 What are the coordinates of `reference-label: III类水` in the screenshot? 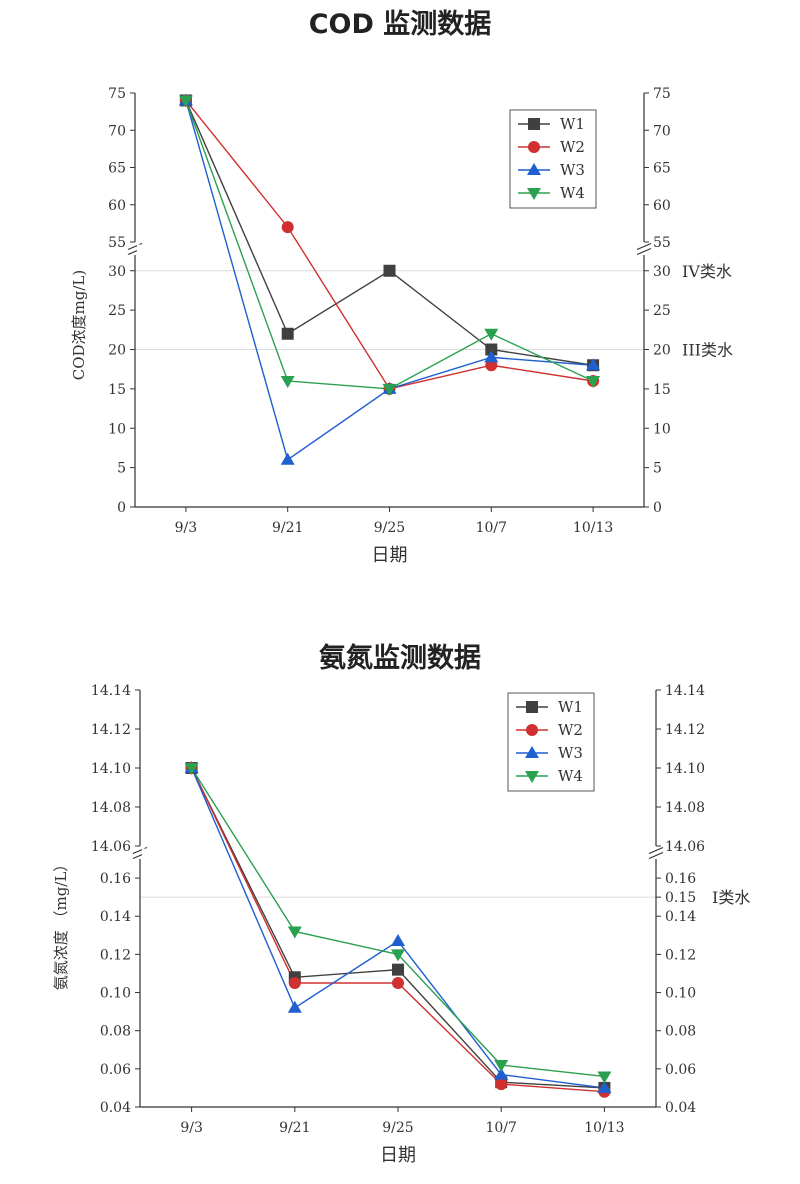 It's located at (707, 350).